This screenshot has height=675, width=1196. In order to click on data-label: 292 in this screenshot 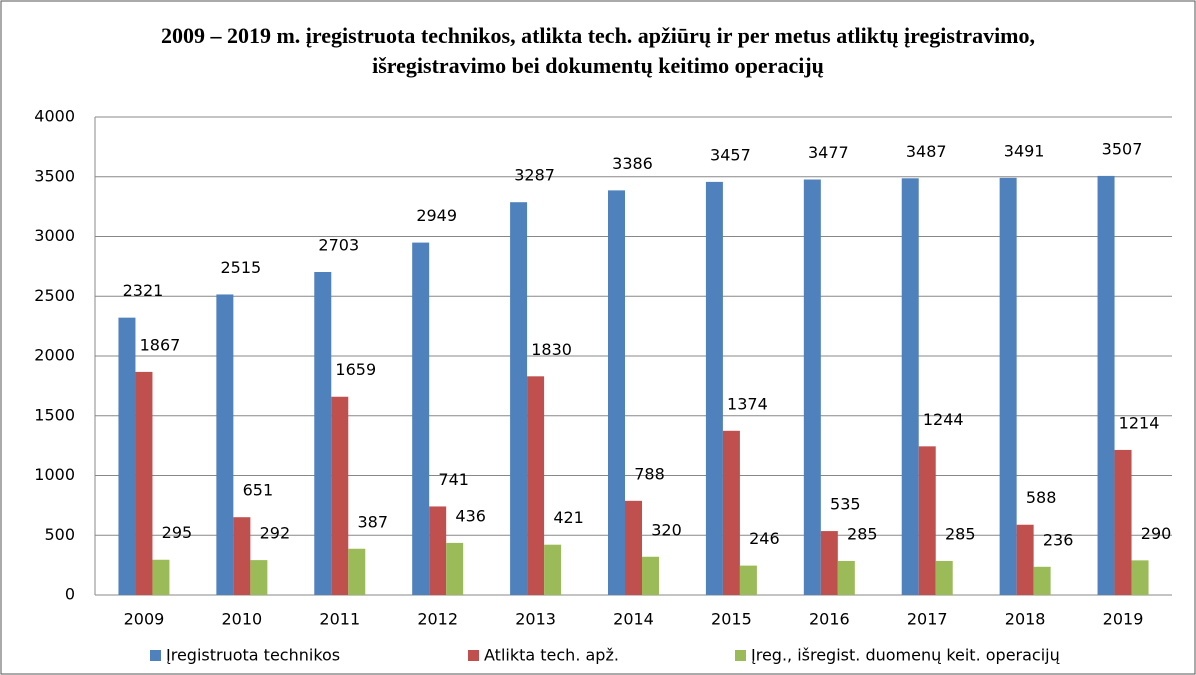, I will do `click(275, 533)`.